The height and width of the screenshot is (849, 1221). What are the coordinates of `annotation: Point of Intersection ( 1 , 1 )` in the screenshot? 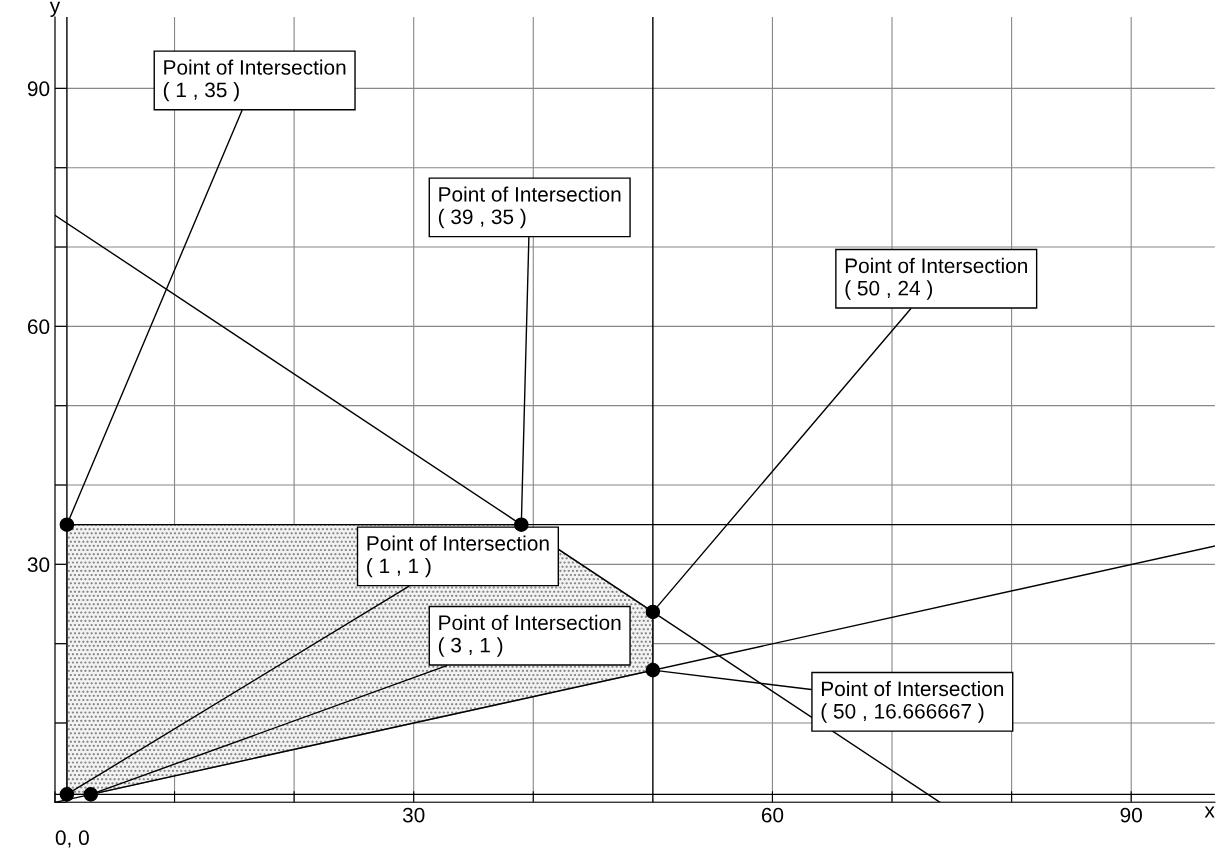 It's located at (458, 556).